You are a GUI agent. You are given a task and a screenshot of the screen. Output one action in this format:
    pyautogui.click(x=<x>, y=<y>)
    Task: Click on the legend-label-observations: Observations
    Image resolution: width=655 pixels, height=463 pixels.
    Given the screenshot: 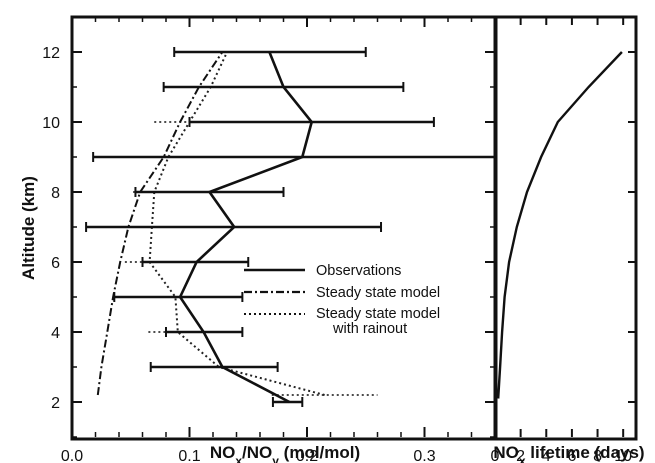 What is the action you would take?
    pyautogui.click(x=358, y=271)
    